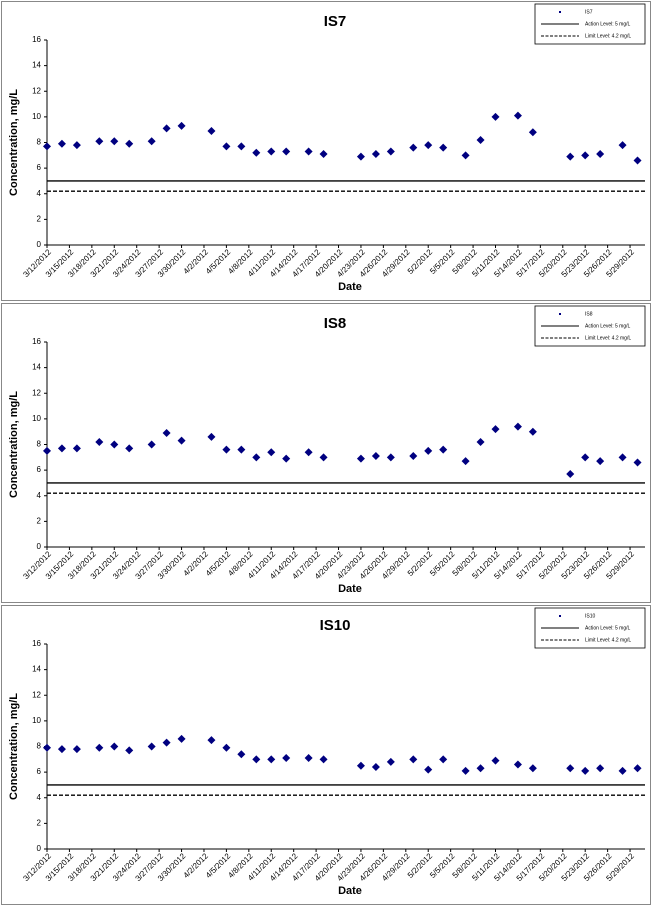 The height and width of the screenshot is (909, 652). What do you see at coordinates (589, 314) in the screenshot?
I see `legend-label: IS8` at bounding box center [589, 314].